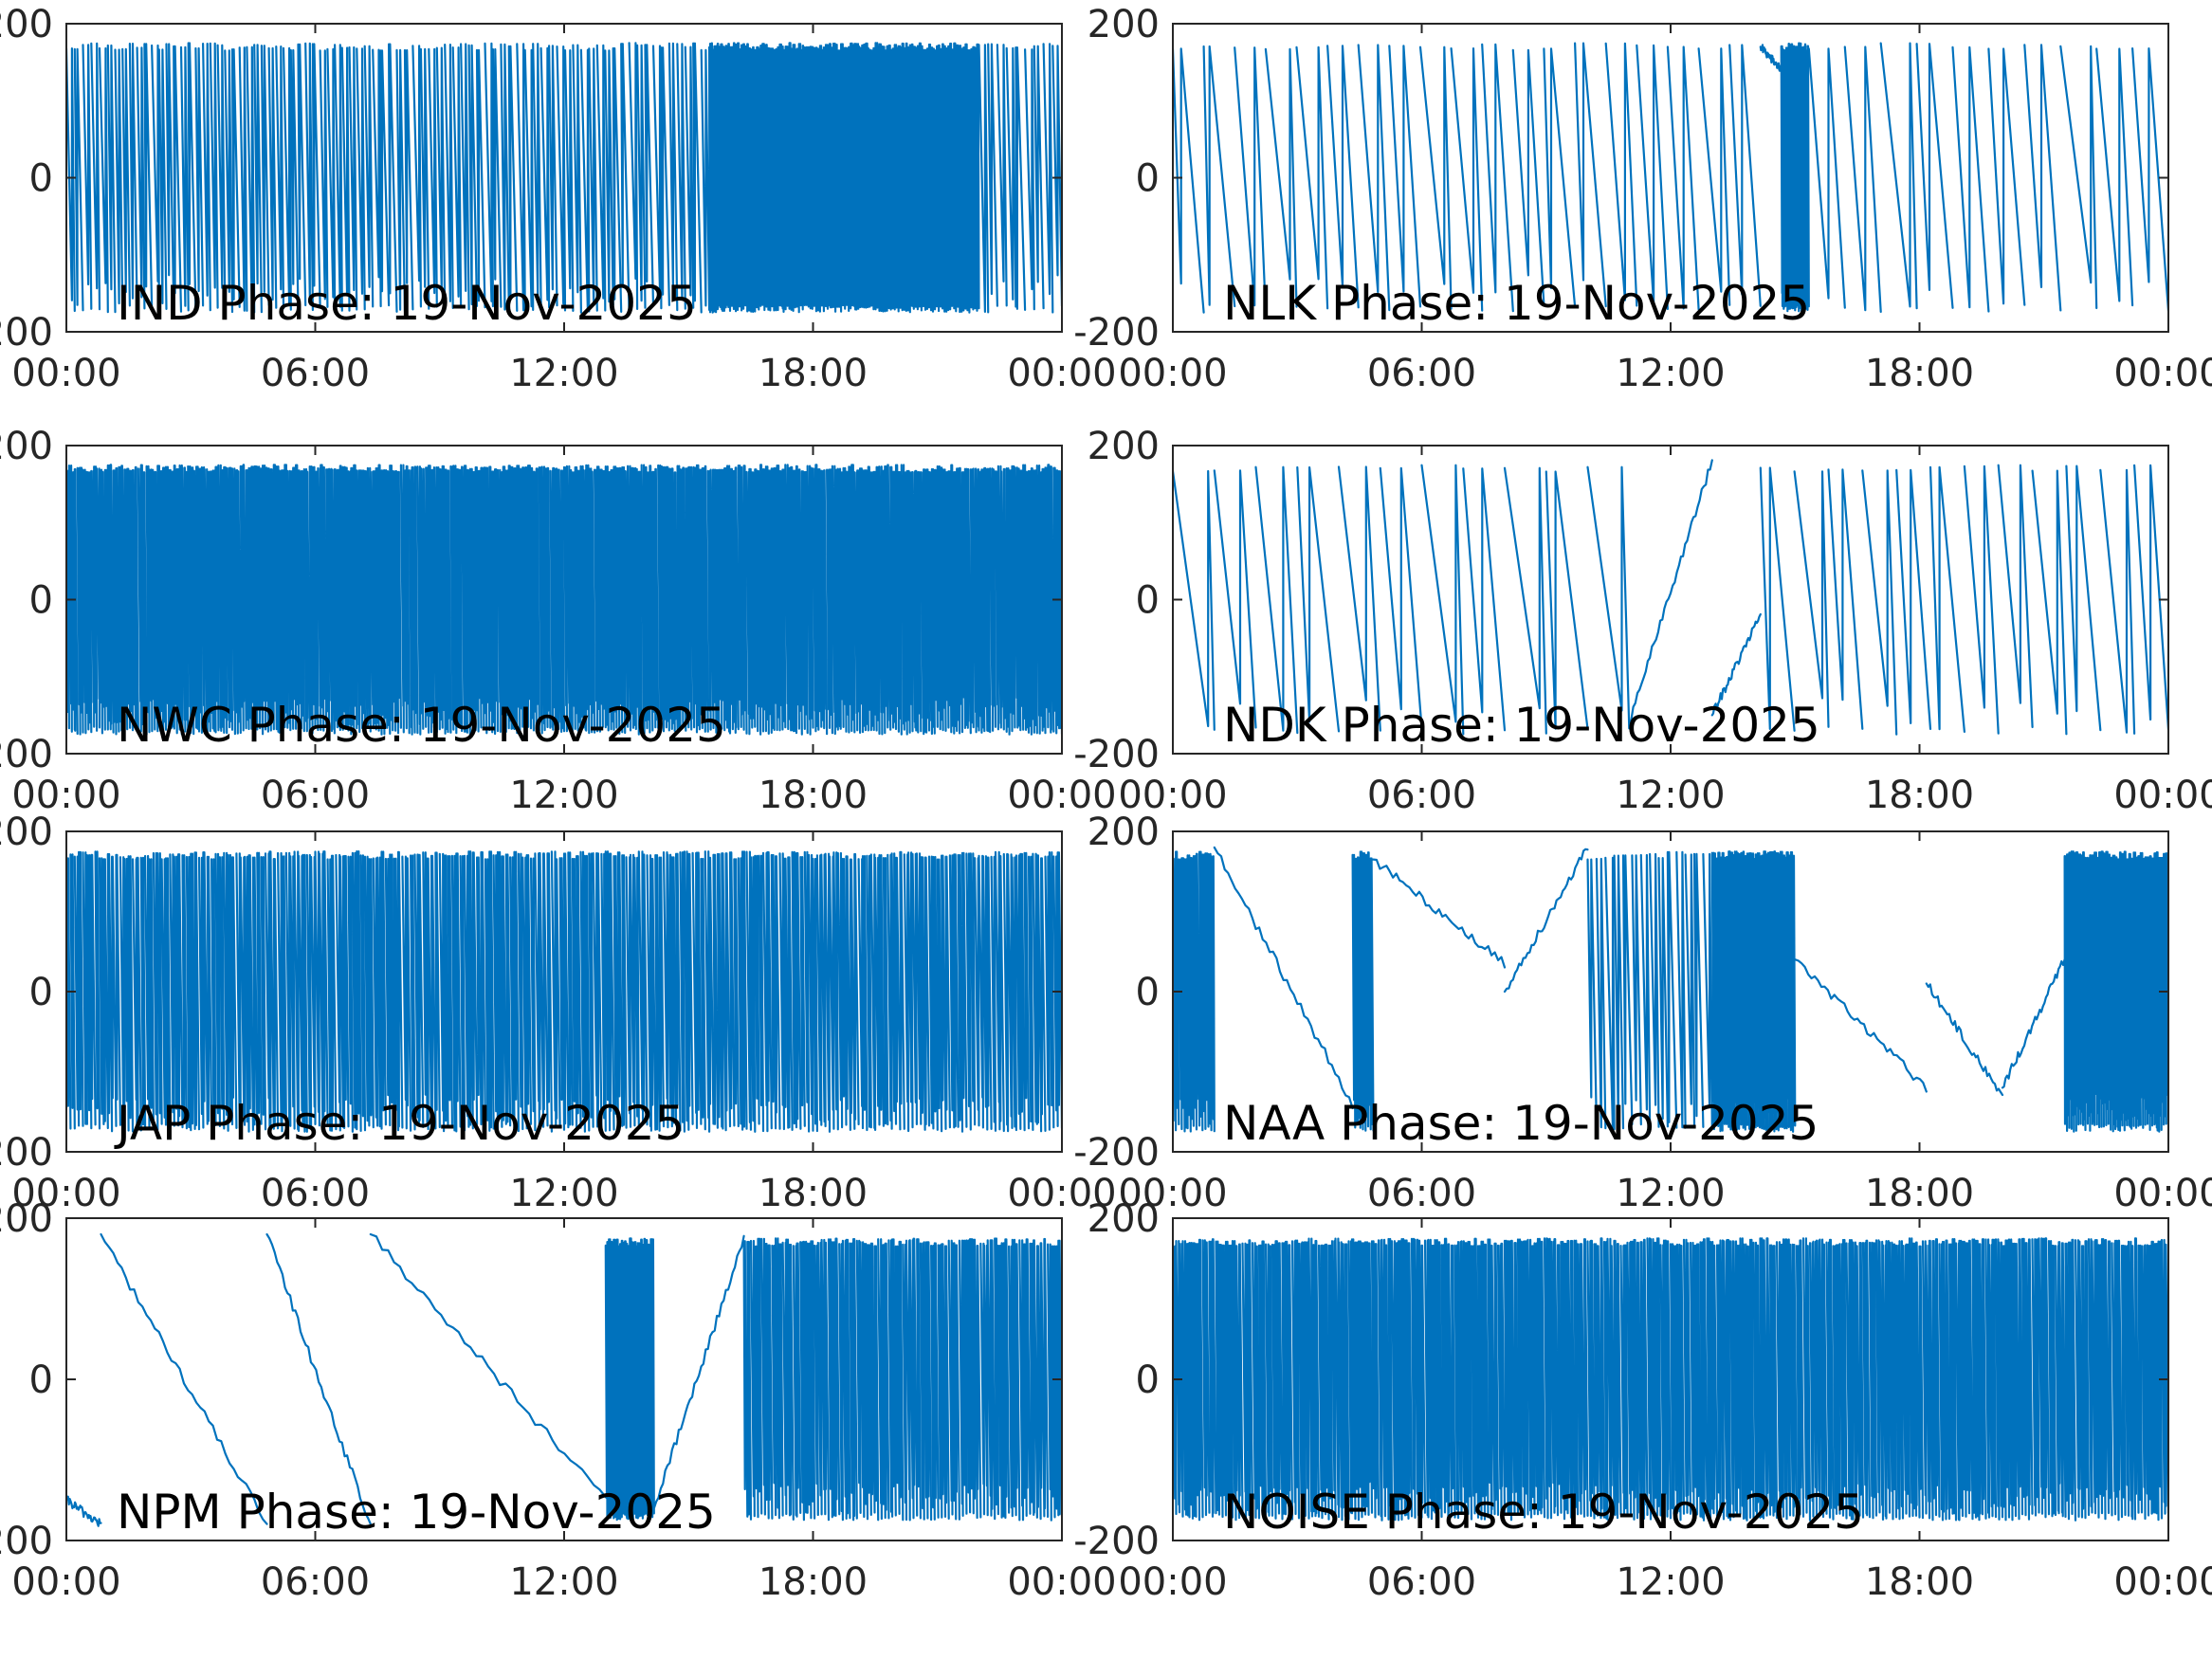 The height and width of the screenshot is (1659, 2212). What do you see at coordinates (407, 303) in the screenshot?
I see `panel-title: IND Phase: 19-Nov-2025` at bounding box center [407, 303].